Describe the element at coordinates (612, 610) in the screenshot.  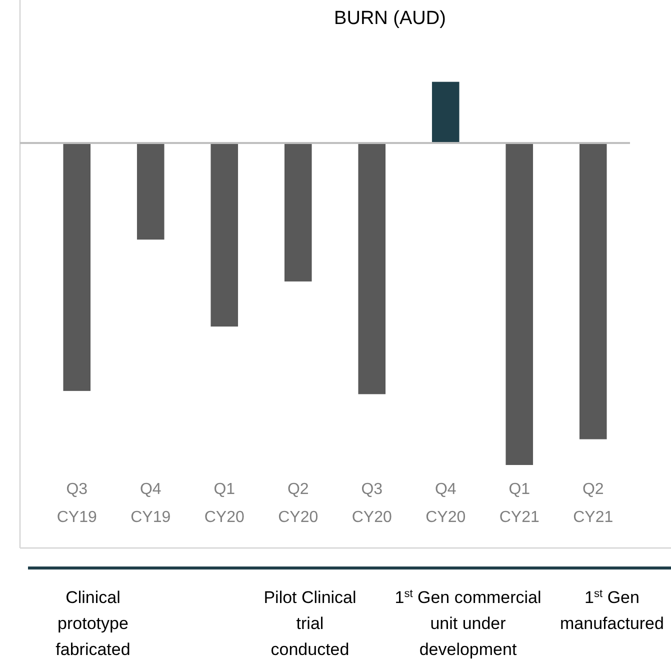
I see `text: 1$^{st}$ Gen manufactured` at that location.